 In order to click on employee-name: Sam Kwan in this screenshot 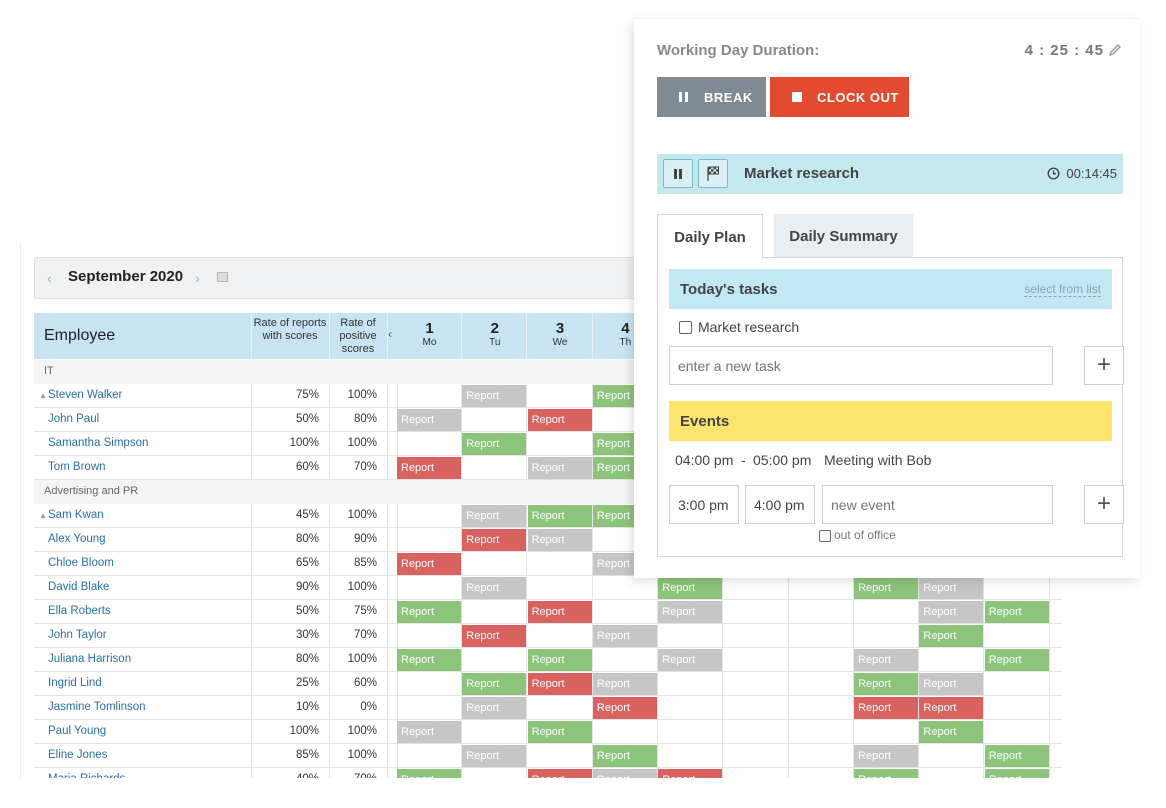, I will do `click(76, 515)`.